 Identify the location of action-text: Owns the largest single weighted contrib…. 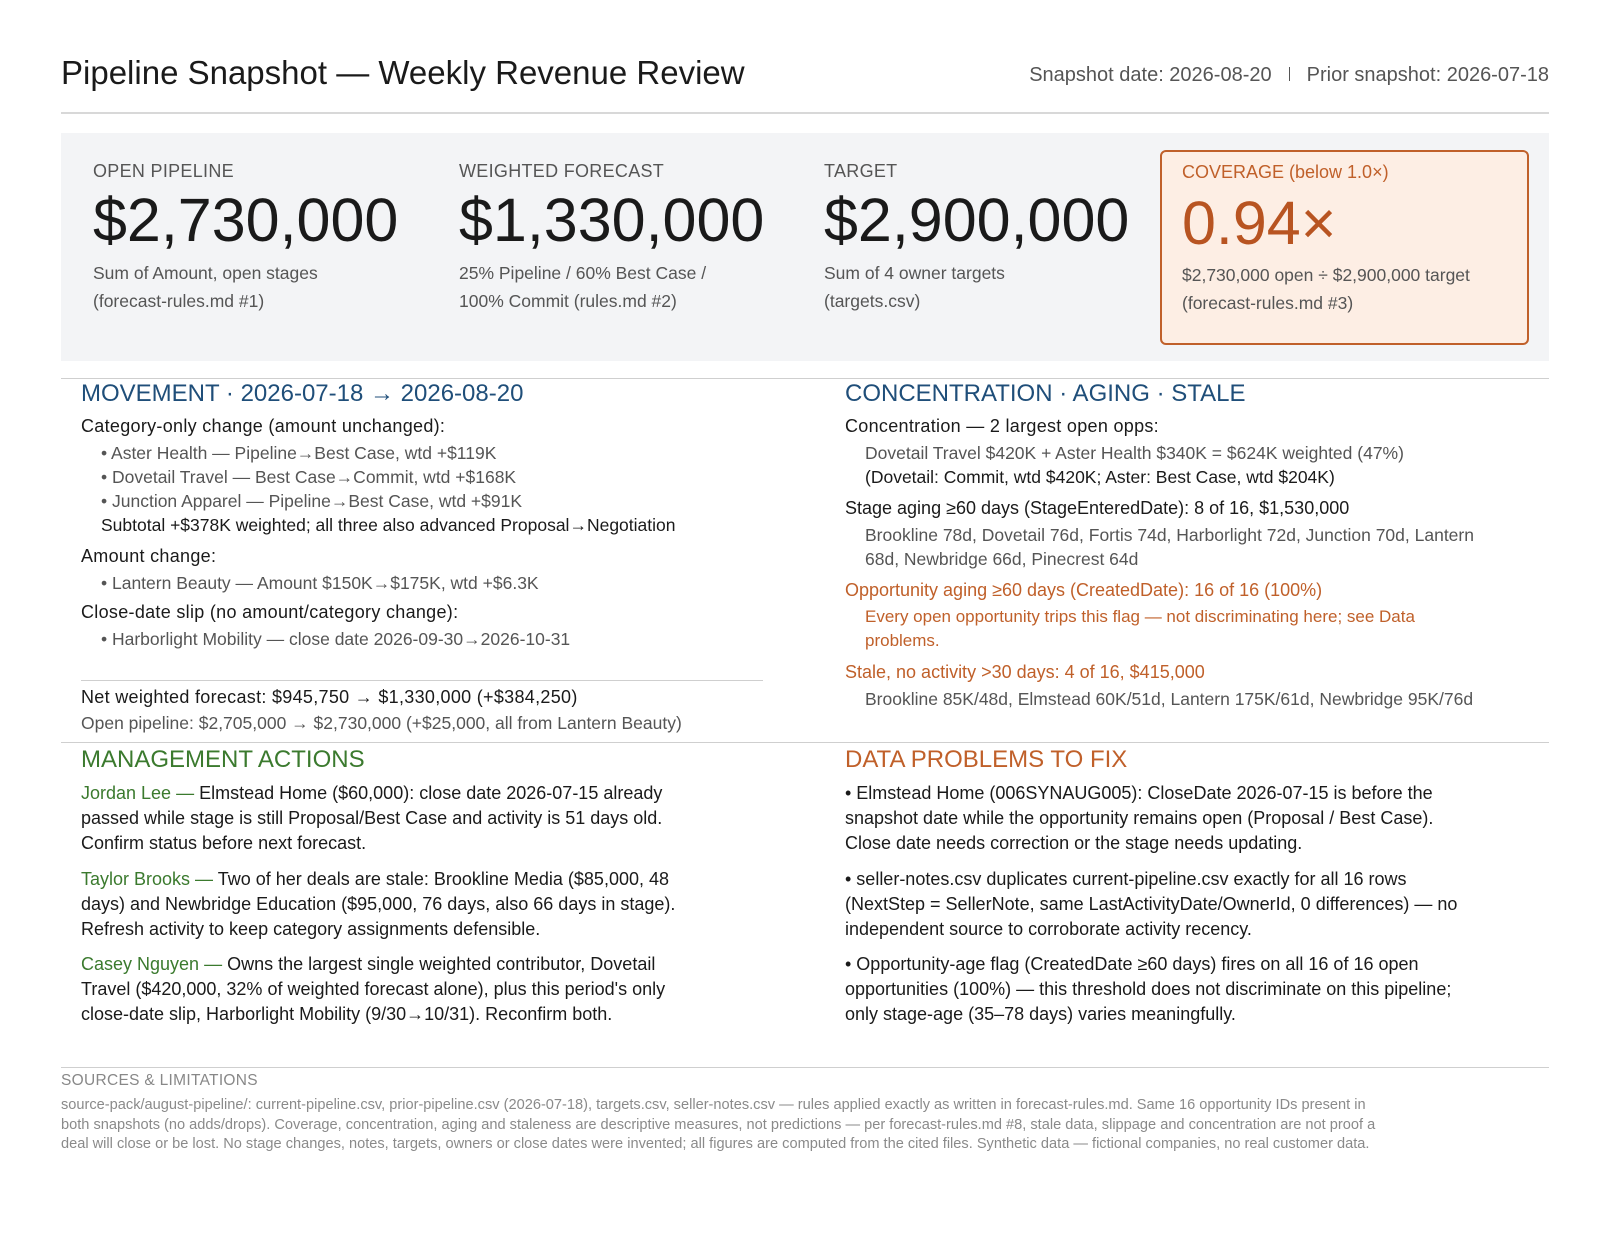
(441, 964).